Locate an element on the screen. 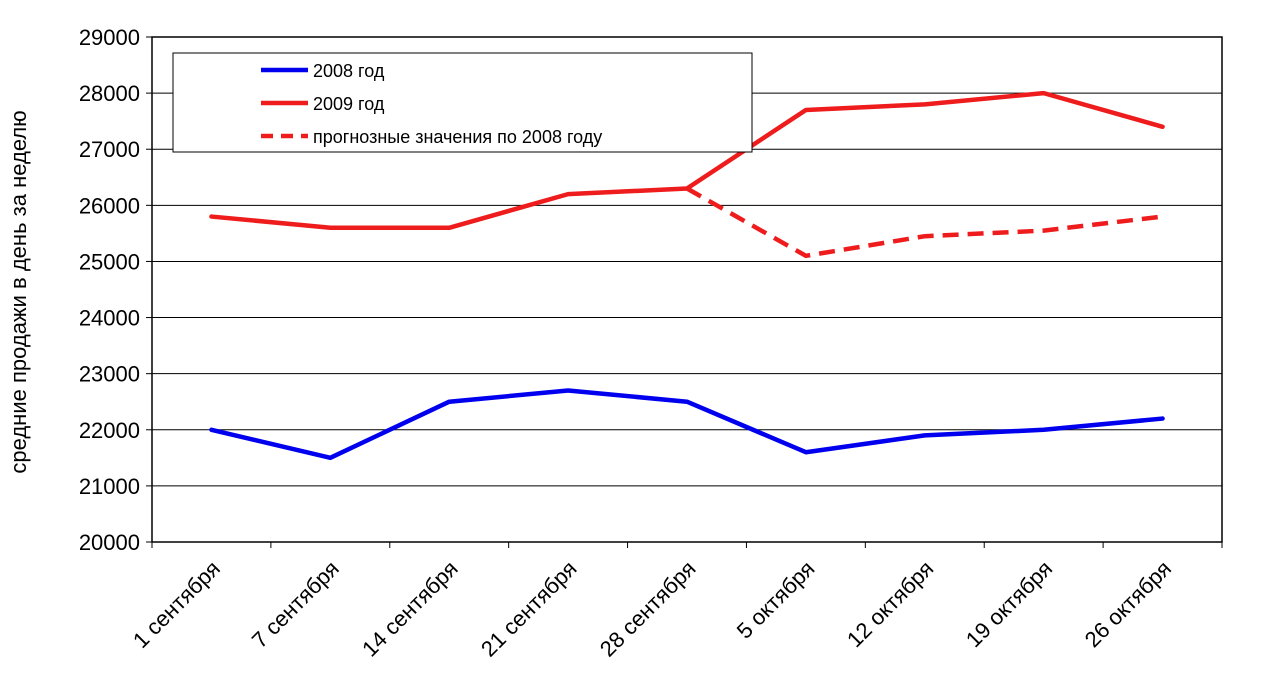 This screenshot has height=697, width=1280. x-tick-label: 21 сентября is located at coordinates (529, 609).